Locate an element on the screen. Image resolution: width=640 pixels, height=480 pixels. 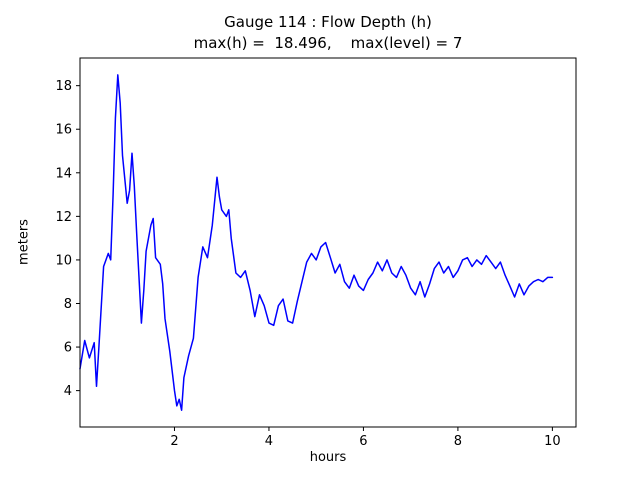
x-axis-label: hours is located at coordinates (328, 457).